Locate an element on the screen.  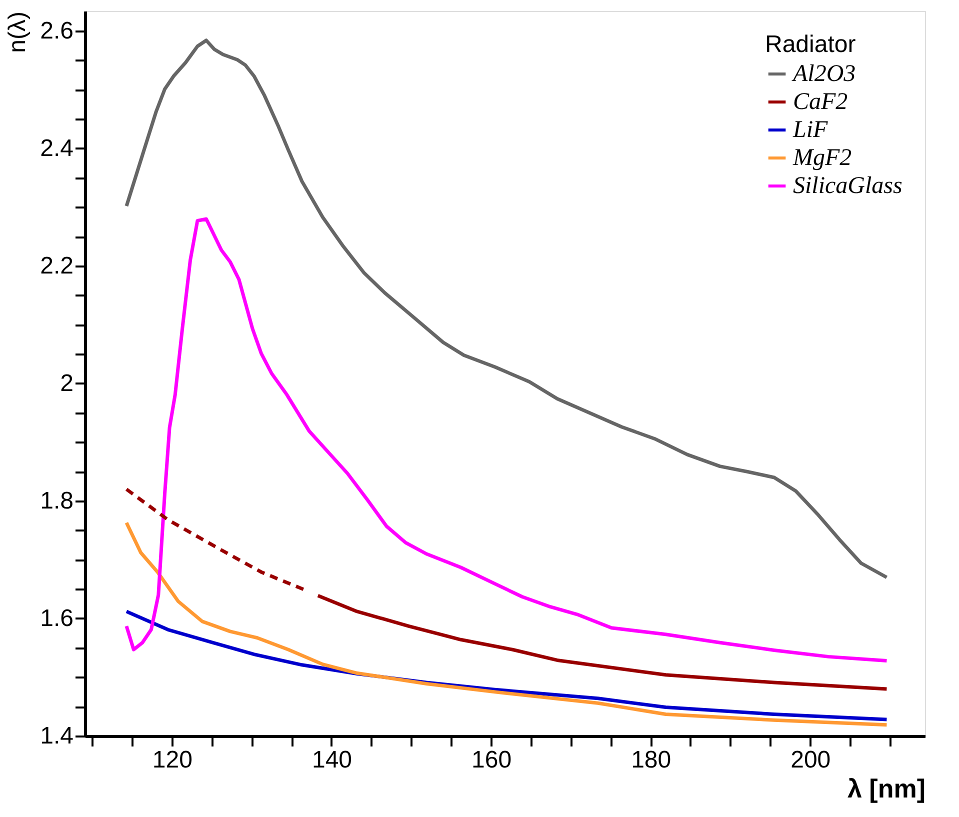
x-tick-label: 200 is located at coordinates (810, 760).